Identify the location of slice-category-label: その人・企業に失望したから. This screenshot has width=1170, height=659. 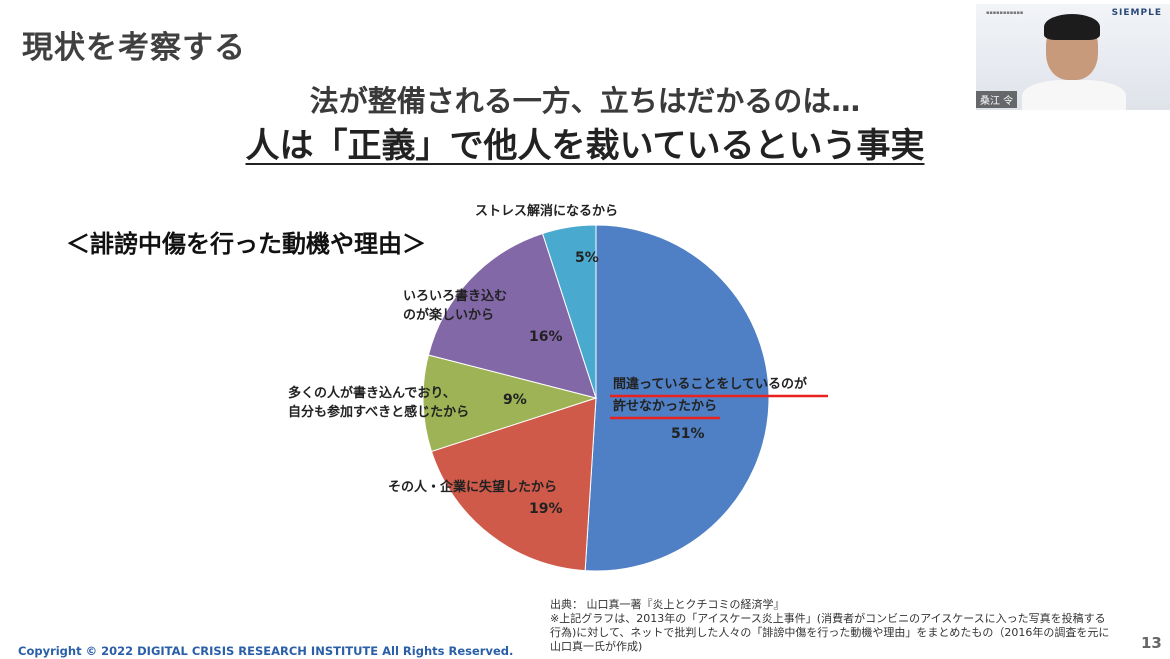
(472, 487).